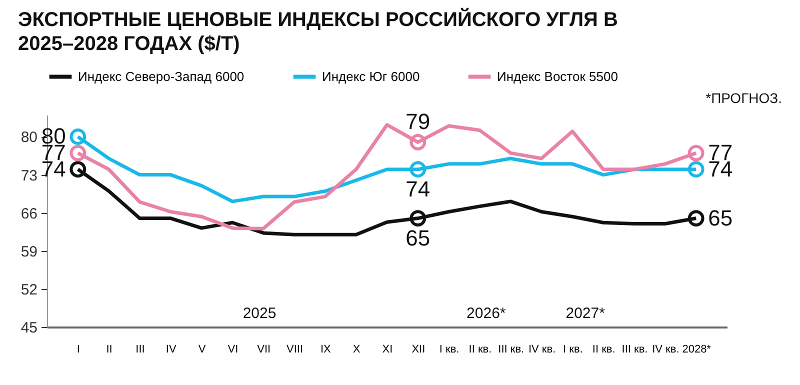 The height and width of the screenshot is (385, 800). I want to click on x-tick-label: X, so click(356, 350).